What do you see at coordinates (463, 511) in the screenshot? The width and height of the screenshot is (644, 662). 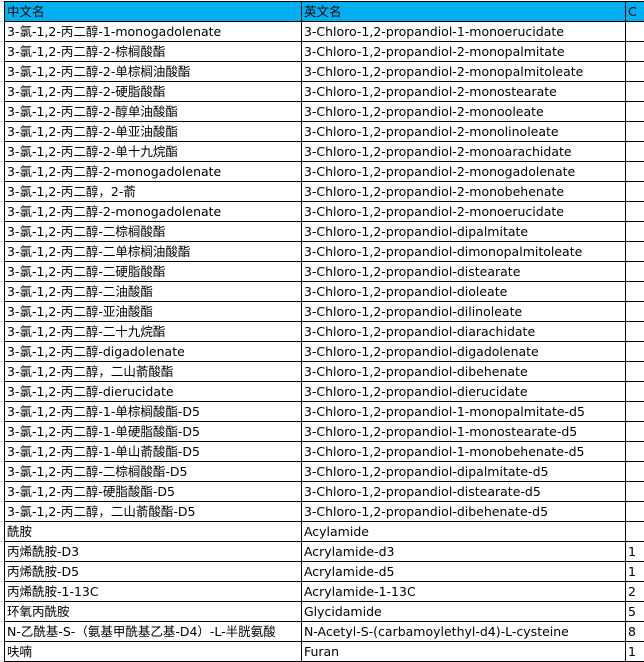 I see `english-name-cell: 3-Chloro-1,2-propandiol-dibehenate-d5` at bounding box center [463, 511].